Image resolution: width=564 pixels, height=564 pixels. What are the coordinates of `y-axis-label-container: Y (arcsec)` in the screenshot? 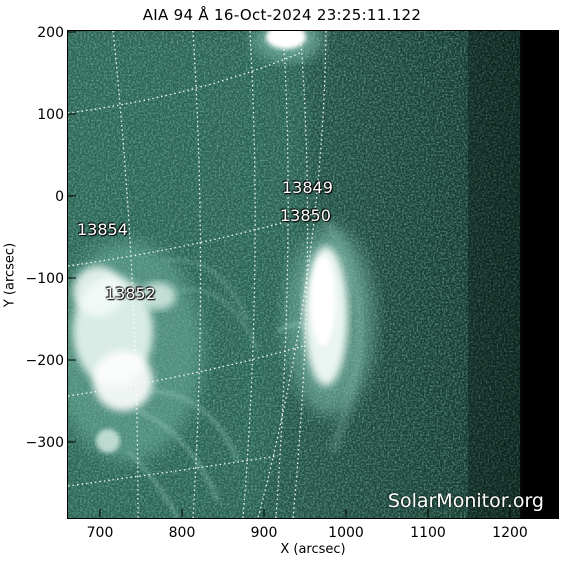 It's located at (10, 275).